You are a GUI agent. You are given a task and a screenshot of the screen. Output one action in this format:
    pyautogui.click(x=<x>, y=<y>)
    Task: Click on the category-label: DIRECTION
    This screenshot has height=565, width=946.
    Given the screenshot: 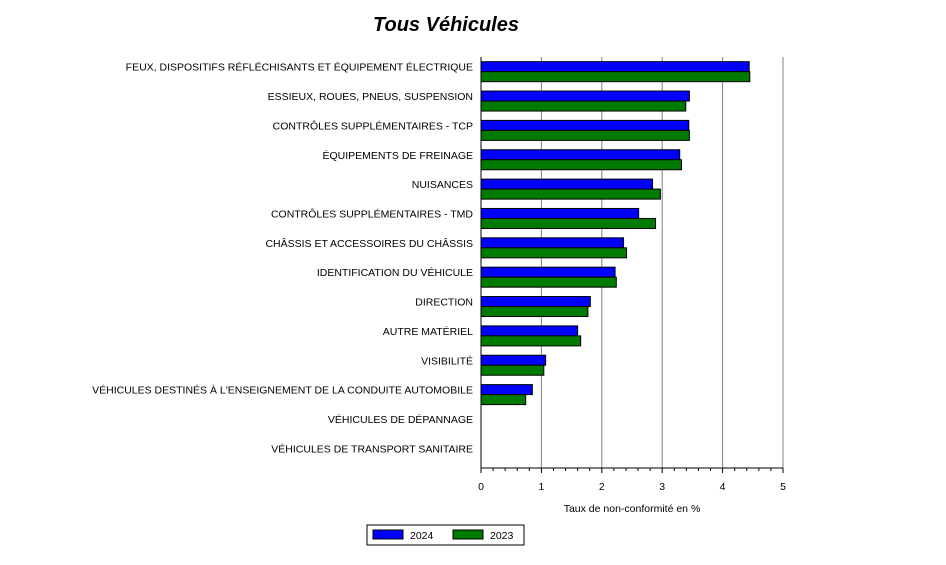 What is the action you would take?
    pyautogui.click(x=444, y=303)
    